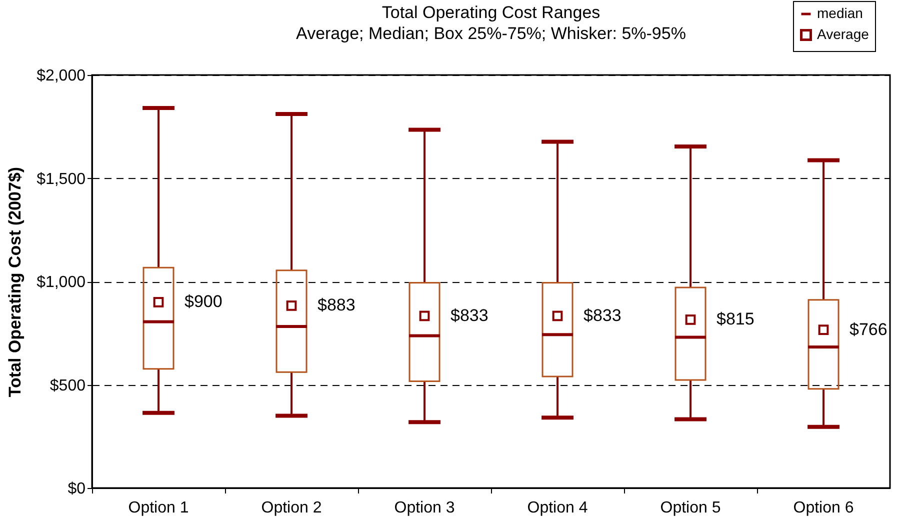 This screenshot has height=521, width=902. What do you see at coordinates (557, 508) in the screenshot?
I see `x-tick-label: Option 4` at bounding box center [557, 508].